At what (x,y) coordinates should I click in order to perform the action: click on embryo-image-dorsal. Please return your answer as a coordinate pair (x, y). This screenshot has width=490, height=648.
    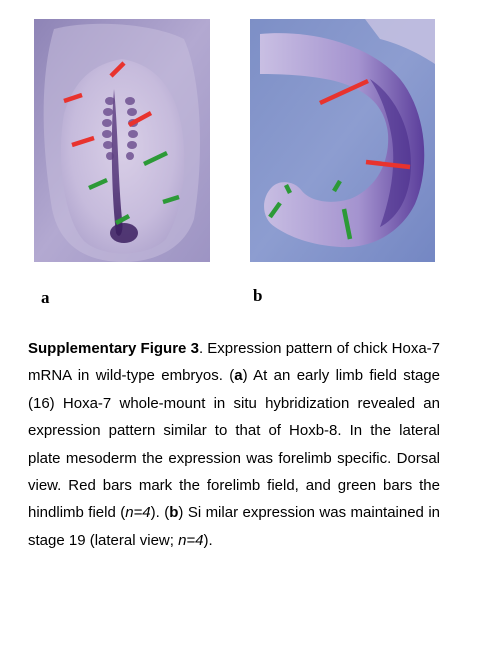
    Looking at the image, I should click on (122, 140).